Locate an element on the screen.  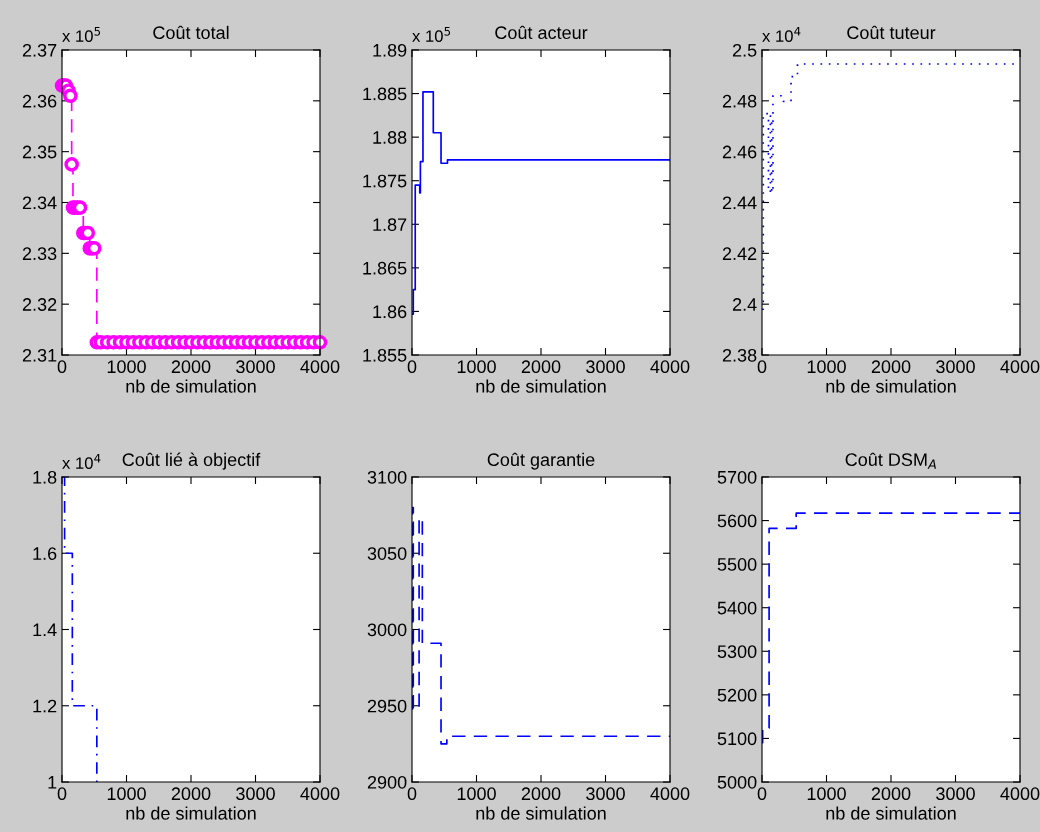
y-tick-label: 1.8 is located at coordinates (45, 477).